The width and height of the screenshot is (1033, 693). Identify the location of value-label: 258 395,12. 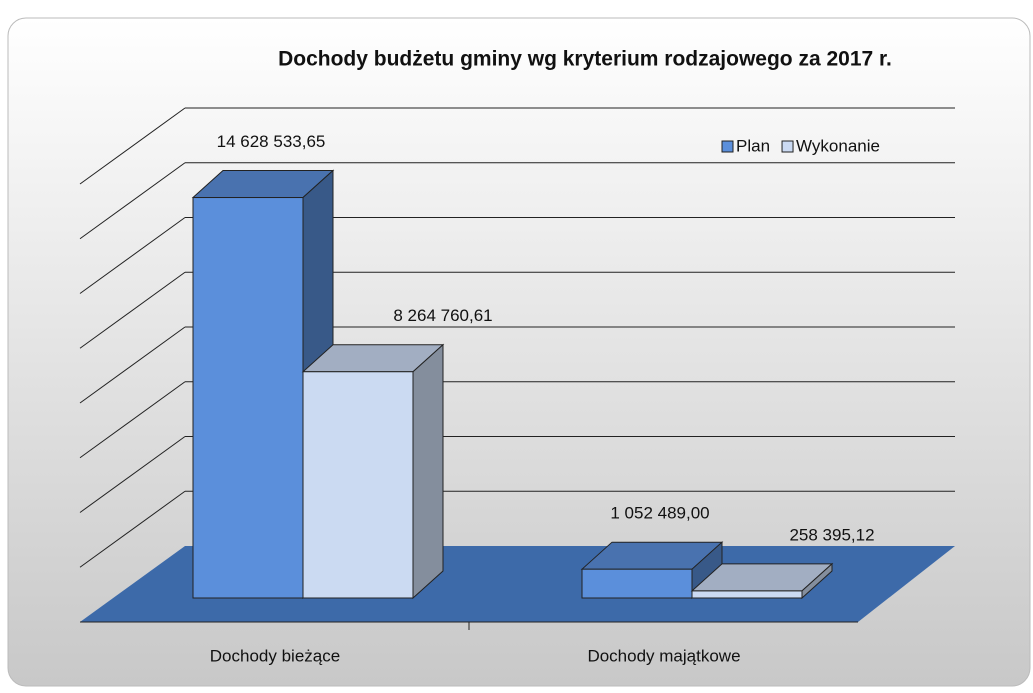
(831, 534).